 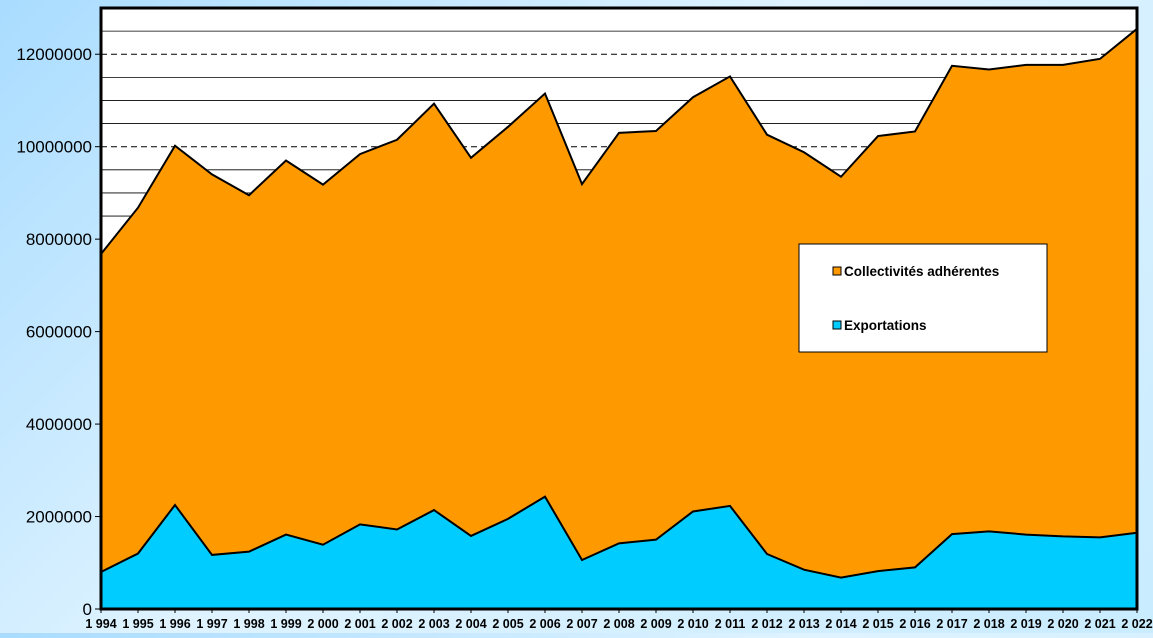 I want to click on x-tick-label: 1 994, so click(x=100, y=624).